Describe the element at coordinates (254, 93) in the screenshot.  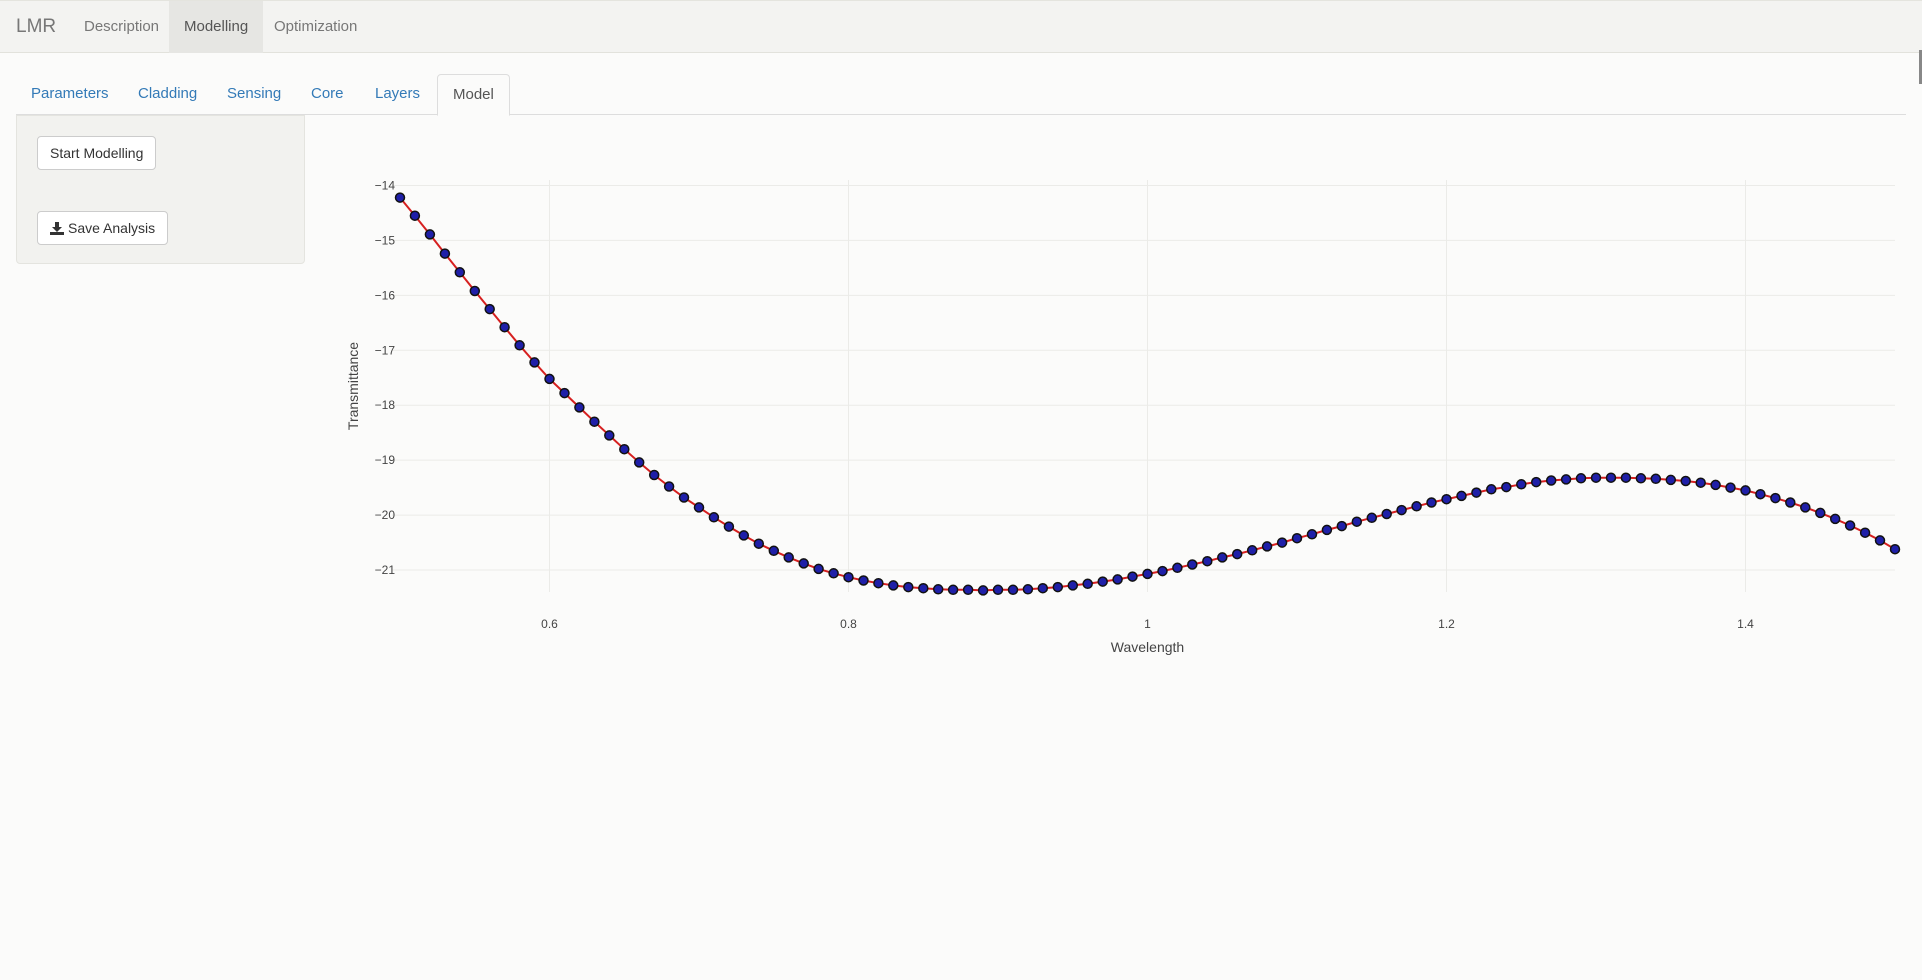
I see `tab-sensing: Sensing` at that location.